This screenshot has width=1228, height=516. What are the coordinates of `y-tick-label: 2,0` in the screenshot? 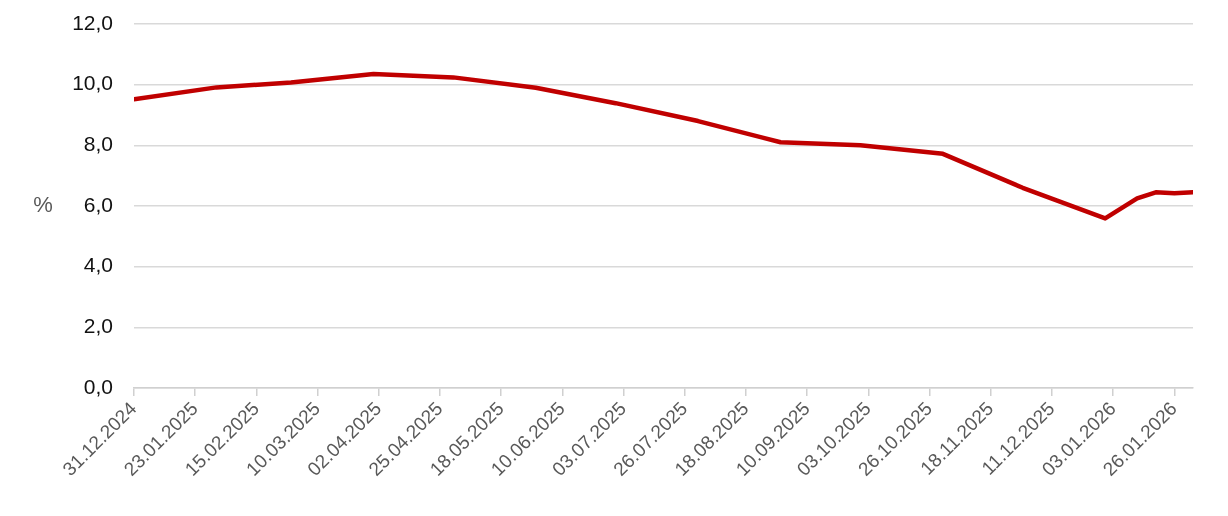 It's located at (98, 326).